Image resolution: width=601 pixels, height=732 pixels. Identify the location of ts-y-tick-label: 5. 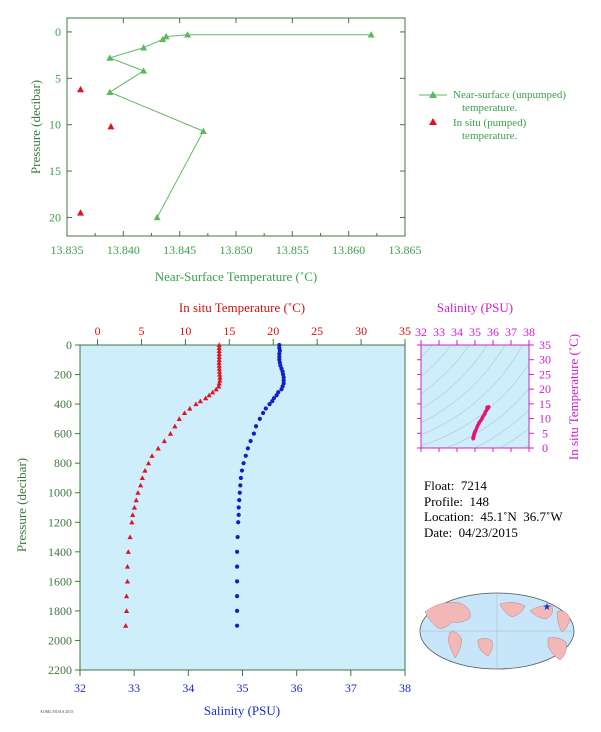
(545, 433).